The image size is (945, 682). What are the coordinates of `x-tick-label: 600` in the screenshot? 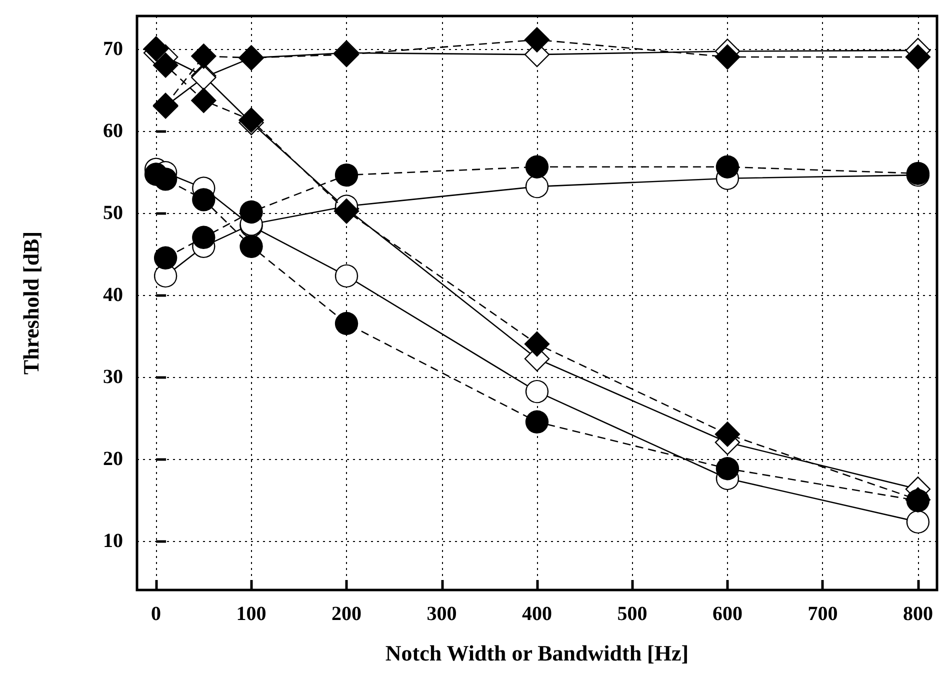 It's located at (727, 614).